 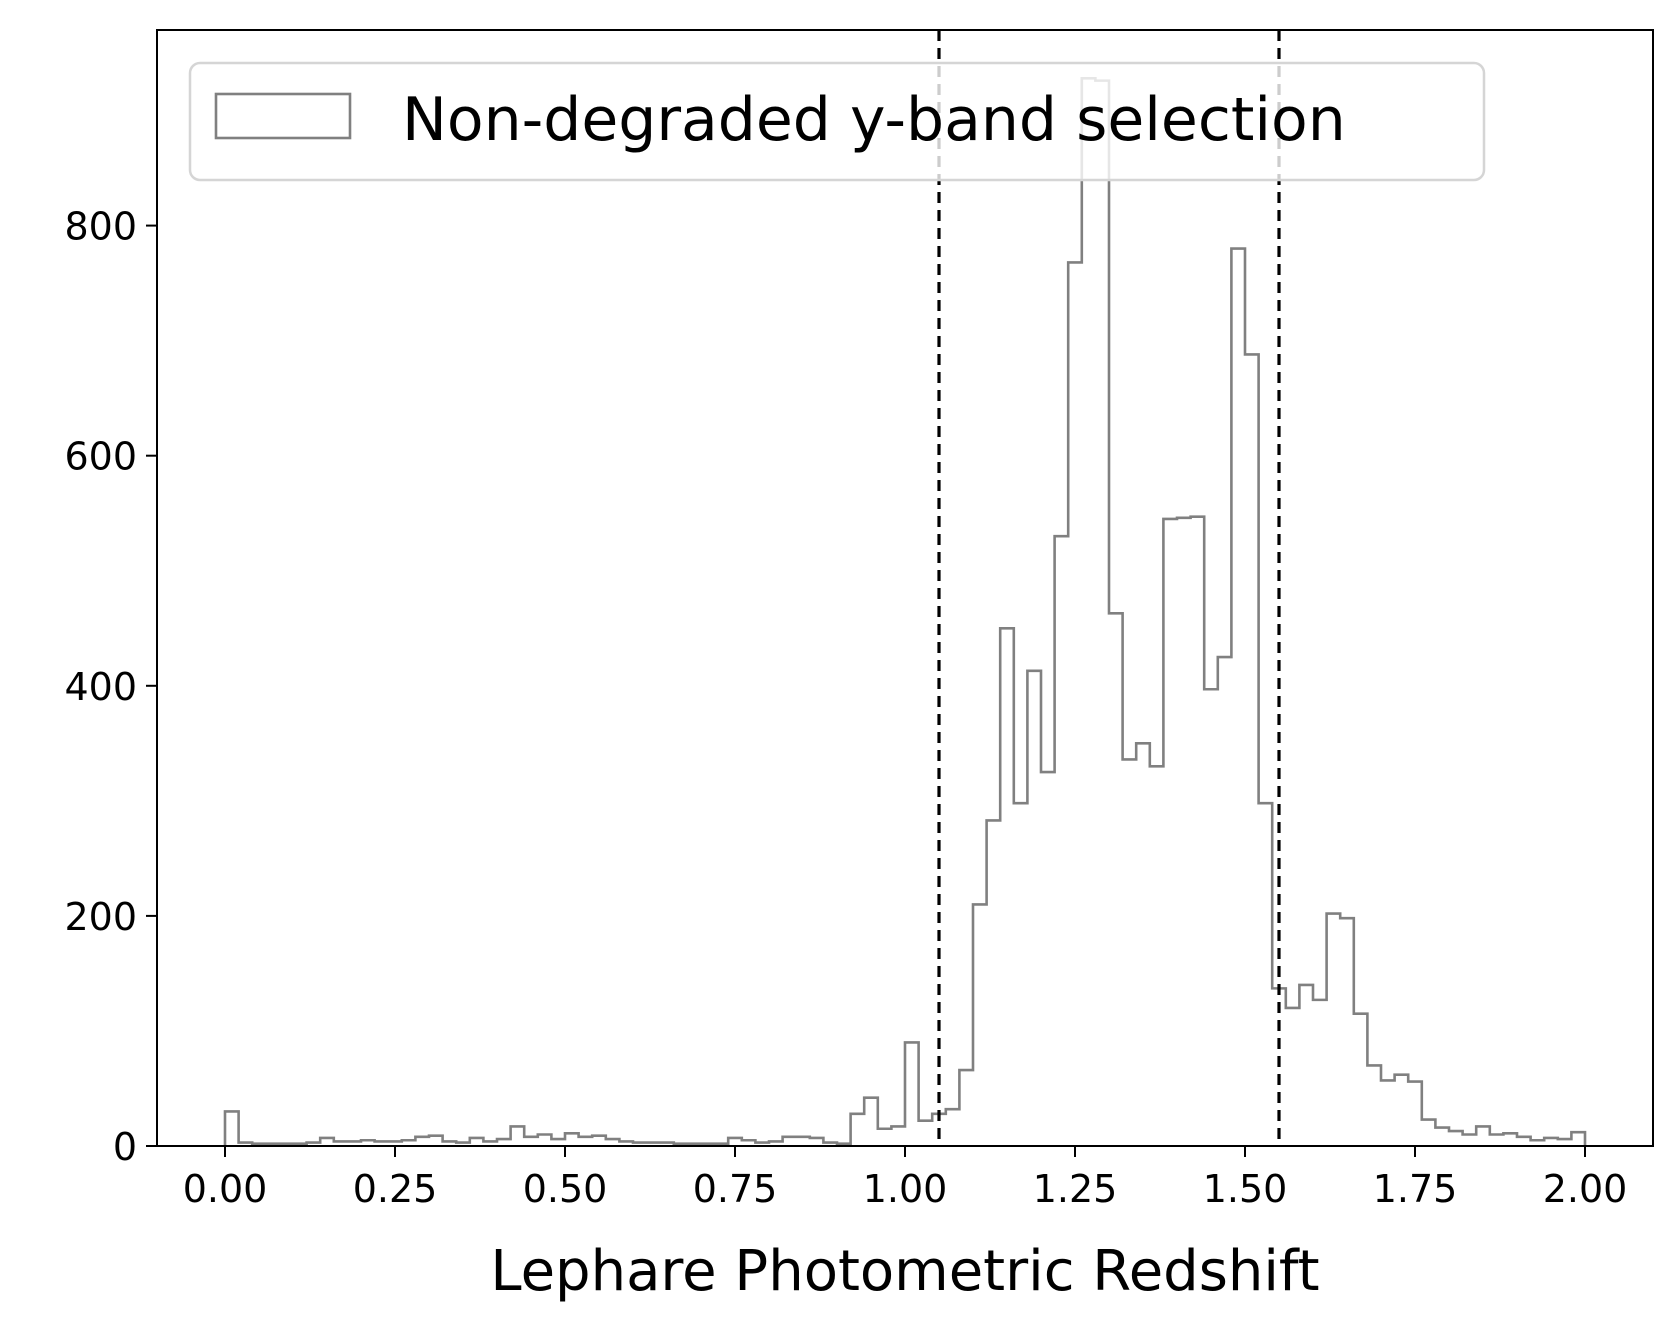 I want to click on legend: Non-degraded y-band selection, so click(x=837, y=121).